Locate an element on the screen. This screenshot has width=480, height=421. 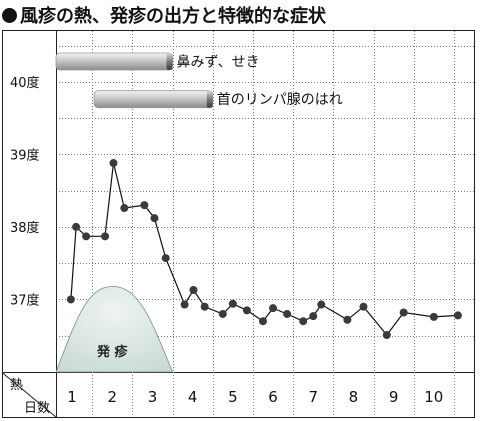
x-tick-label: 10 is located at coordinates (433, 397).